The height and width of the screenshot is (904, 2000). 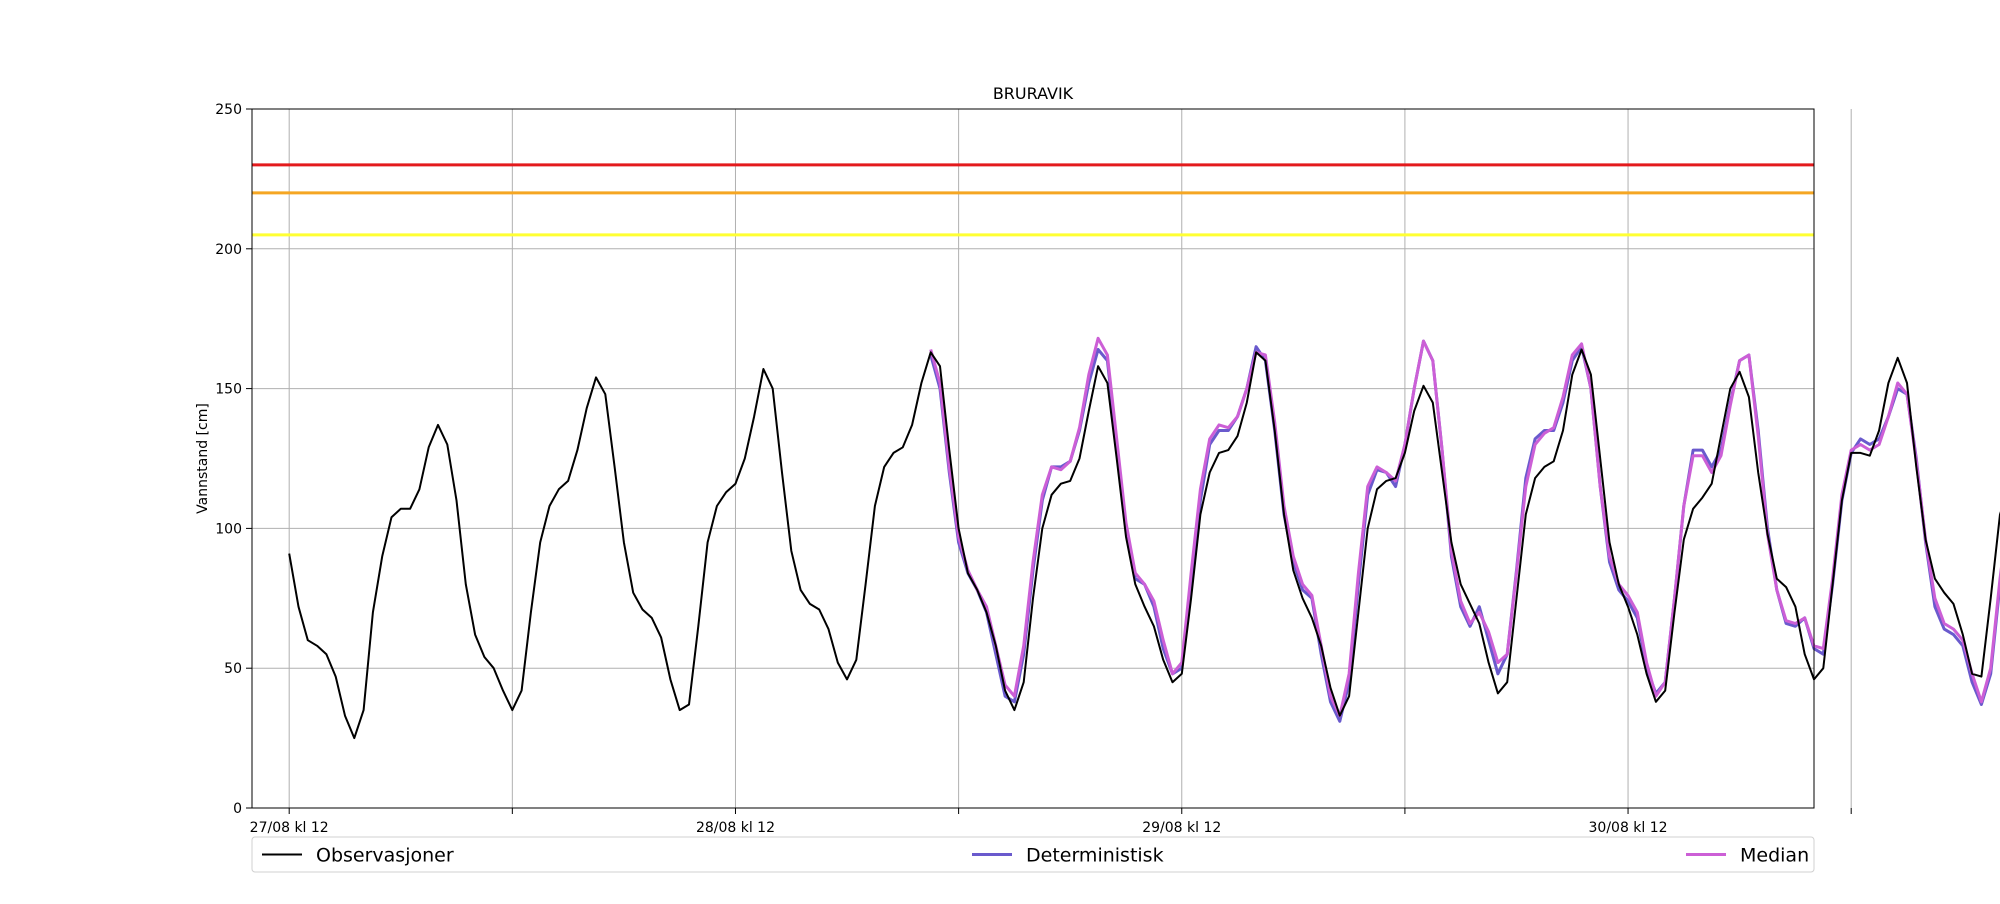 I want to click on legend-box, so click(x=1033, y=854).